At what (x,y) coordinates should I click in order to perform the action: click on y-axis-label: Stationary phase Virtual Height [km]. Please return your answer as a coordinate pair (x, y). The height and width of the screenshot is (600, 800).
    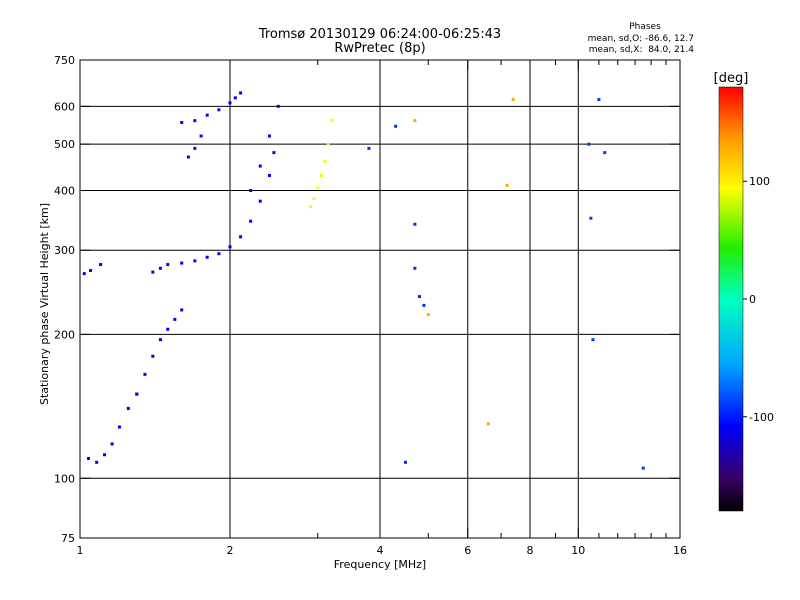
    Looking at the image, I should click on (44, 304).